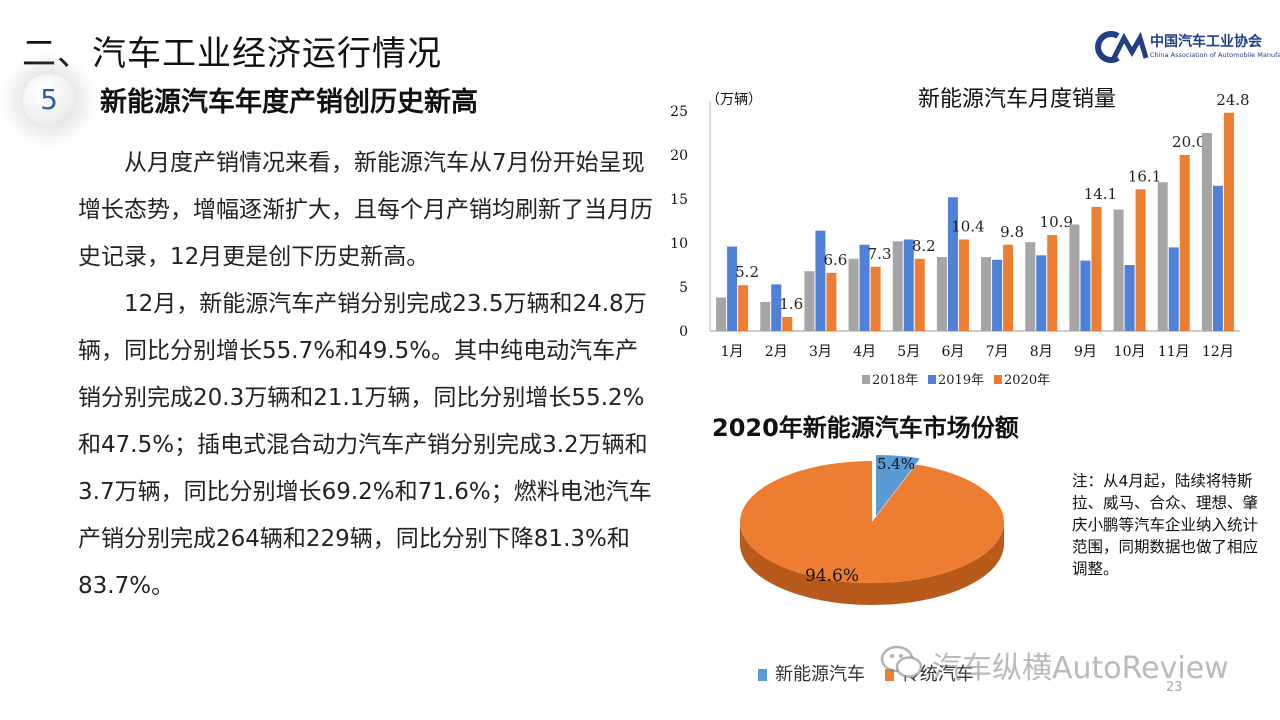  Describe the element at coordinates (679, 112) in the screenshot. I see `y-tick-label: 25` at that location.